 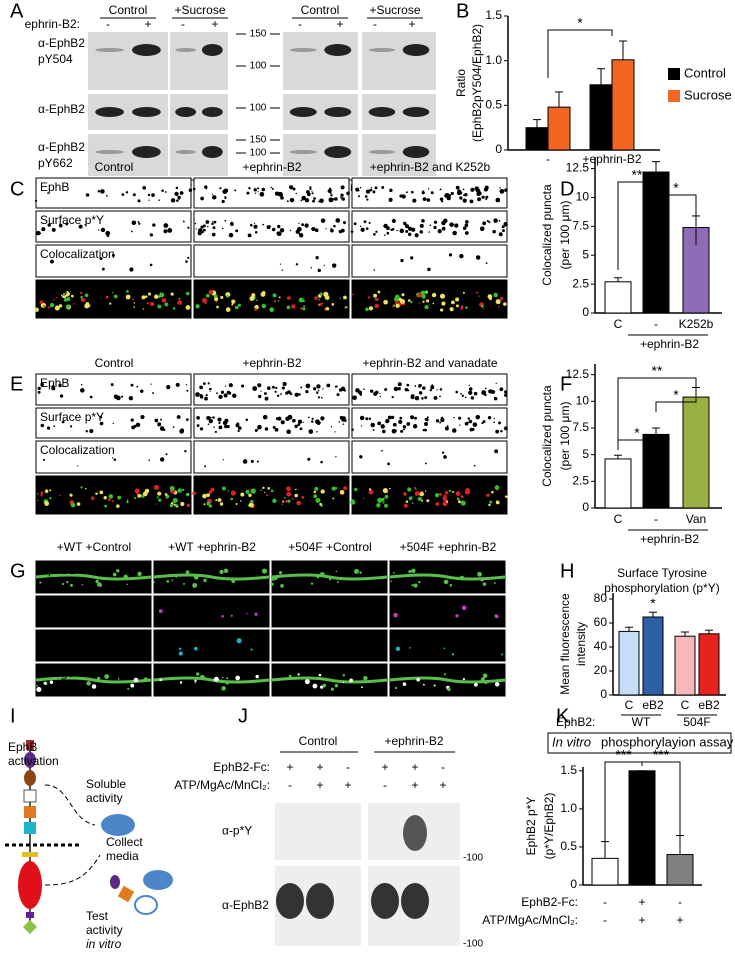 I want to click on micrograph, so click(x=271, y=457).